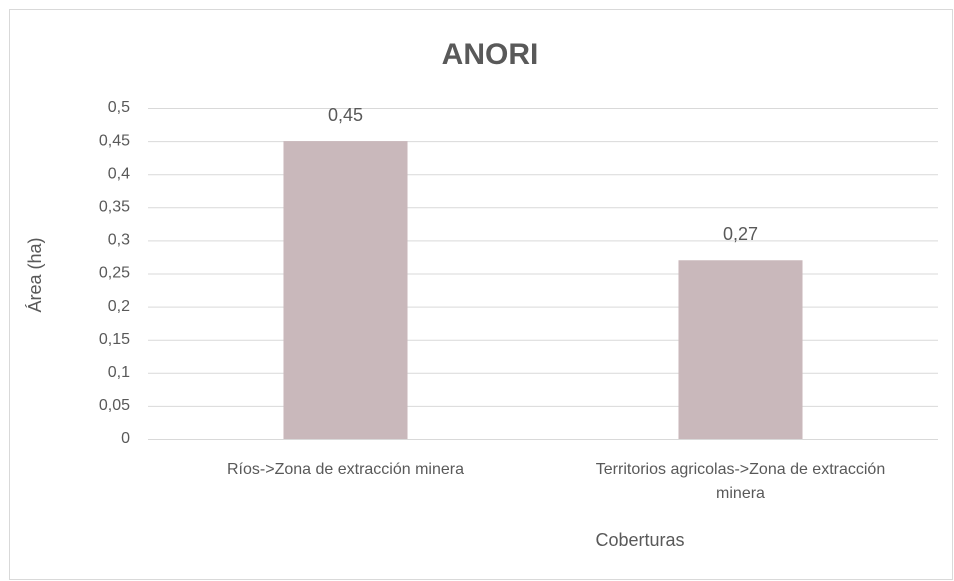 This screenshot has height=581, width=954. I want to click on y-axis-title: Área (ha), so click(35, 274).